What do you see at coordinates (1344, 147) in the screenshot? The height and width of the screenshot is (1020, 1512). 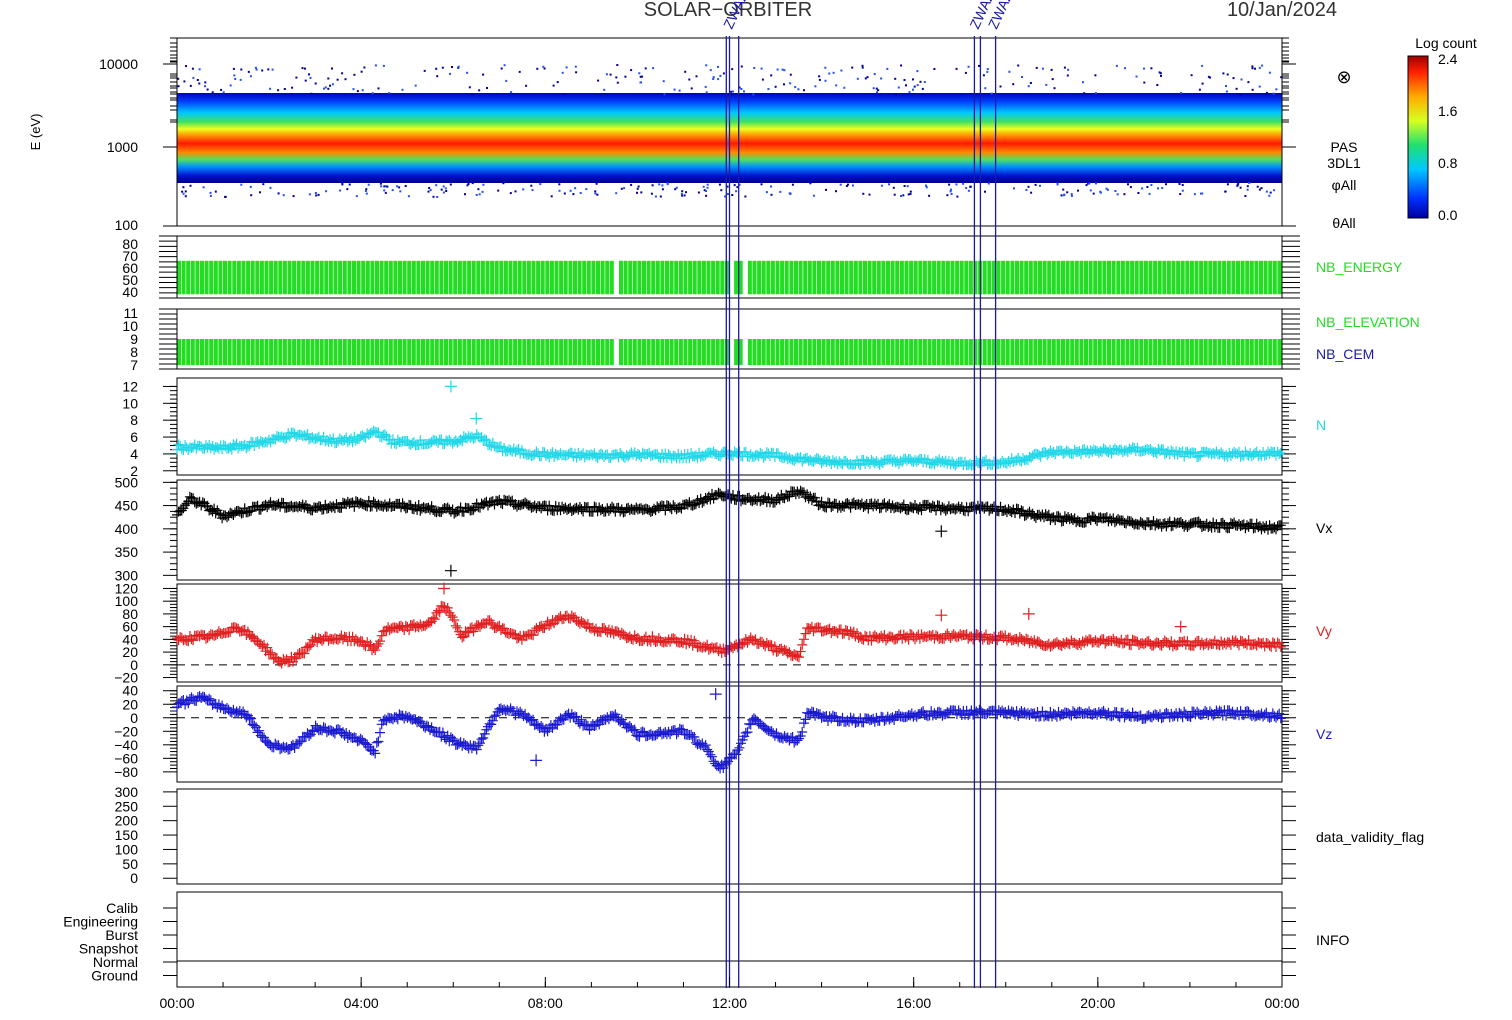 I see `side-label-pas: PAS` at bounding box center [1344, 147].